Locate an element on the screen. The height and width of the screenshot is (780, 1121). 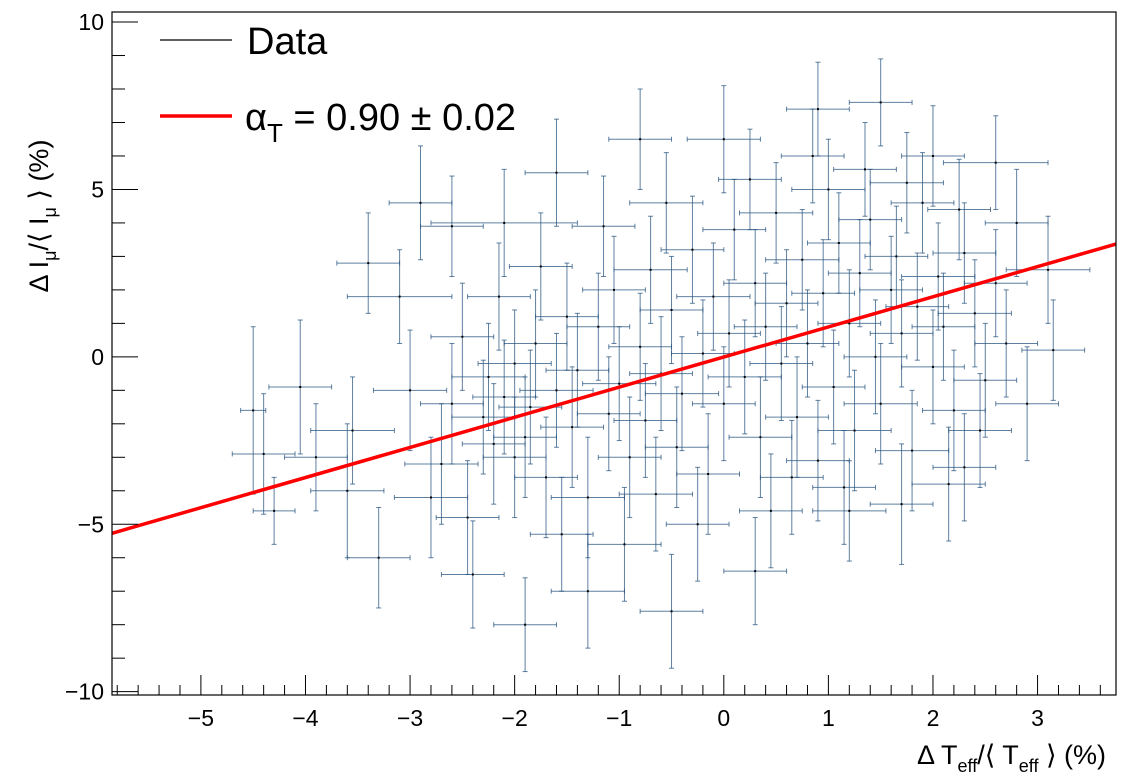
y-tick-label: −5 is located at coordinates (91, 524).